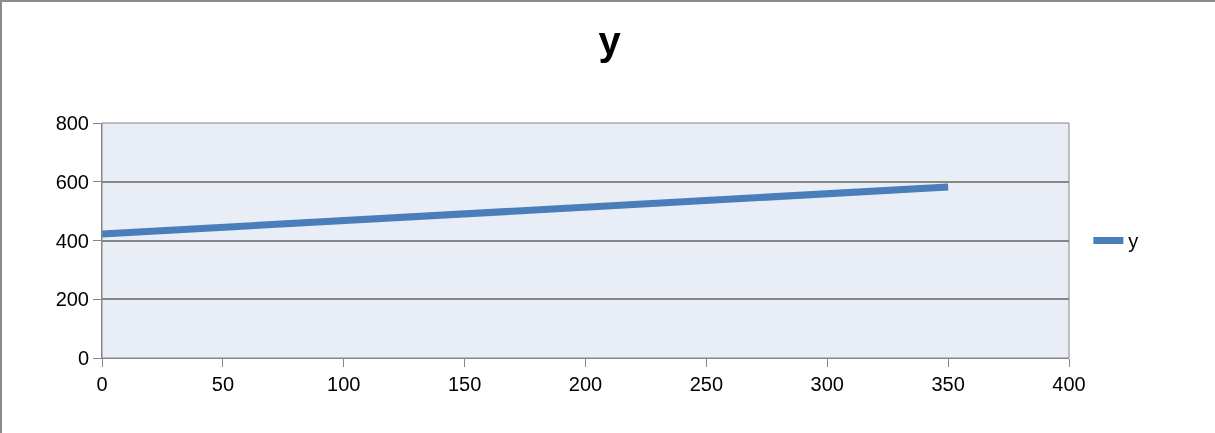 The height and width of the screenshot is (433, 1215). Describe the element at coordinates (827, 384) in the screenshot. I see `x-tick-label: 300` at that location.